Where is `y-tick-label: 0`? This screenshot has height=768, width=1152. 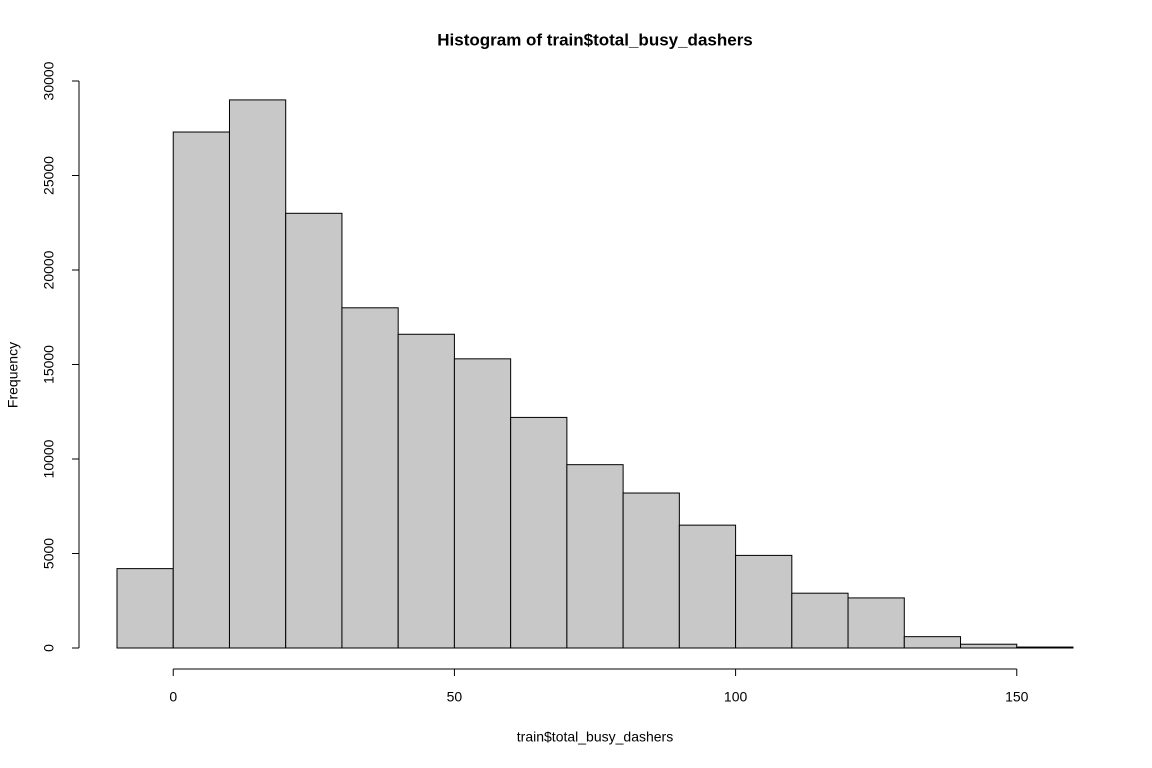
y-tick-label: 0 is located at coordinates (49, 648).